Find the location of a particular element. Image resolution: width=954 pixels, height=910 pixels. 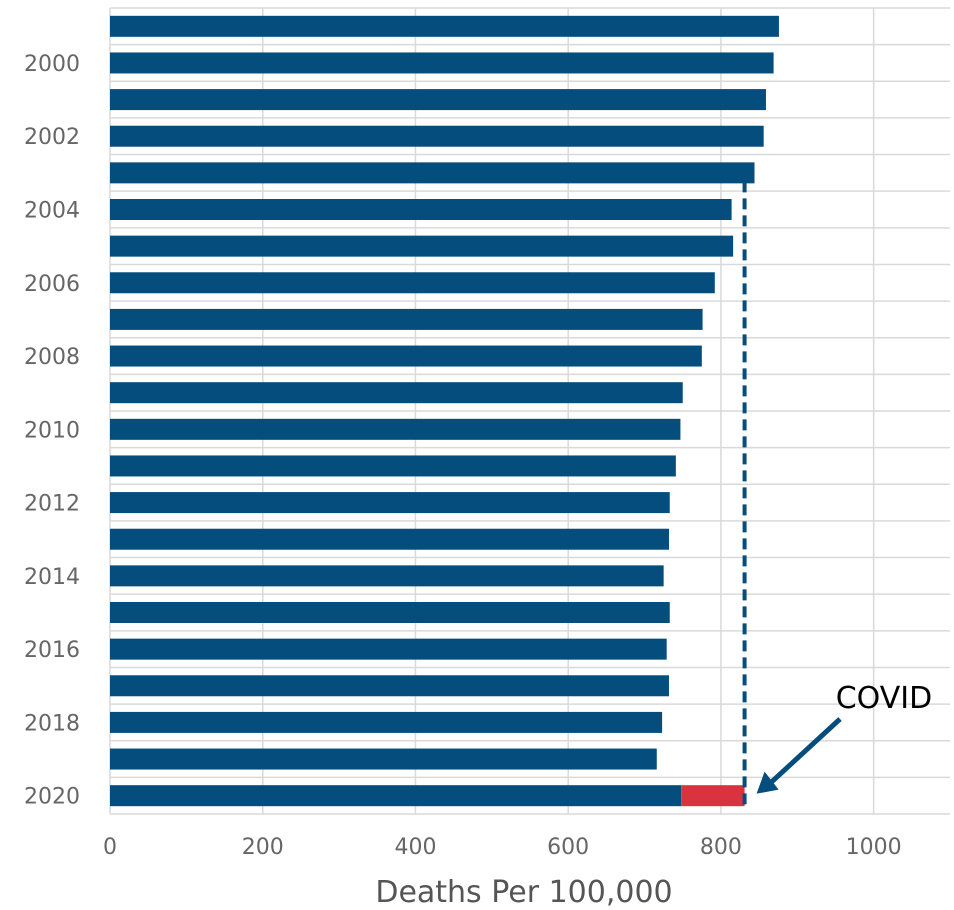

x-tick-label: 600 is located at coordinates (568, 847).